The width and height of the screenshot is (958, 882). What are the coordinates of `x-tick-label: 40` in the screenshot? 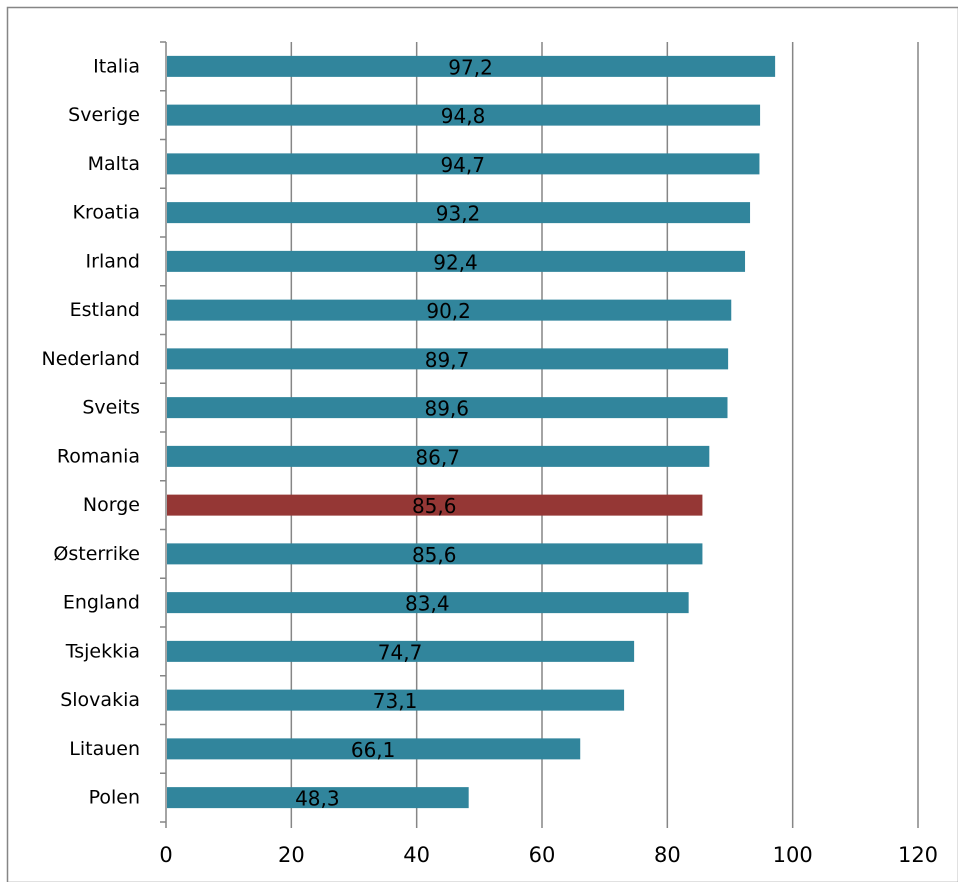 It's located at (416, 855).